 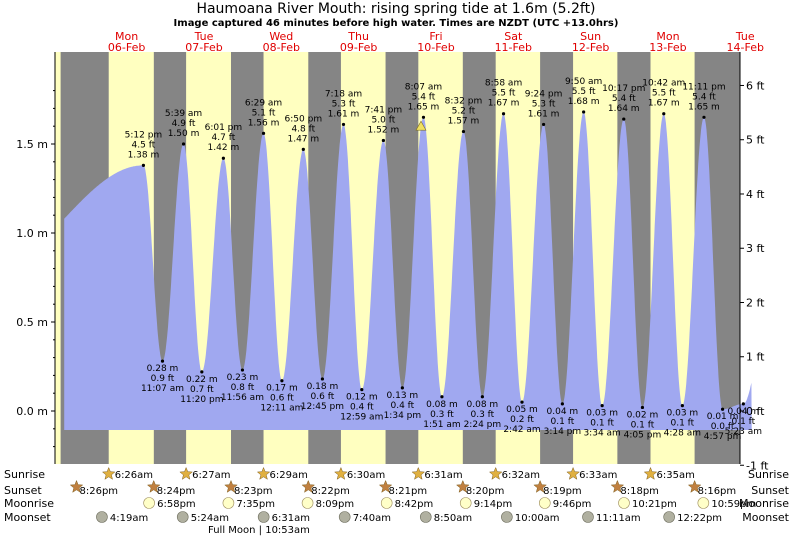 What do you see at coordinates (453, 518) in the screenshot?
I see `moonset-time: 8:50am` at bounding box center [453, 518].